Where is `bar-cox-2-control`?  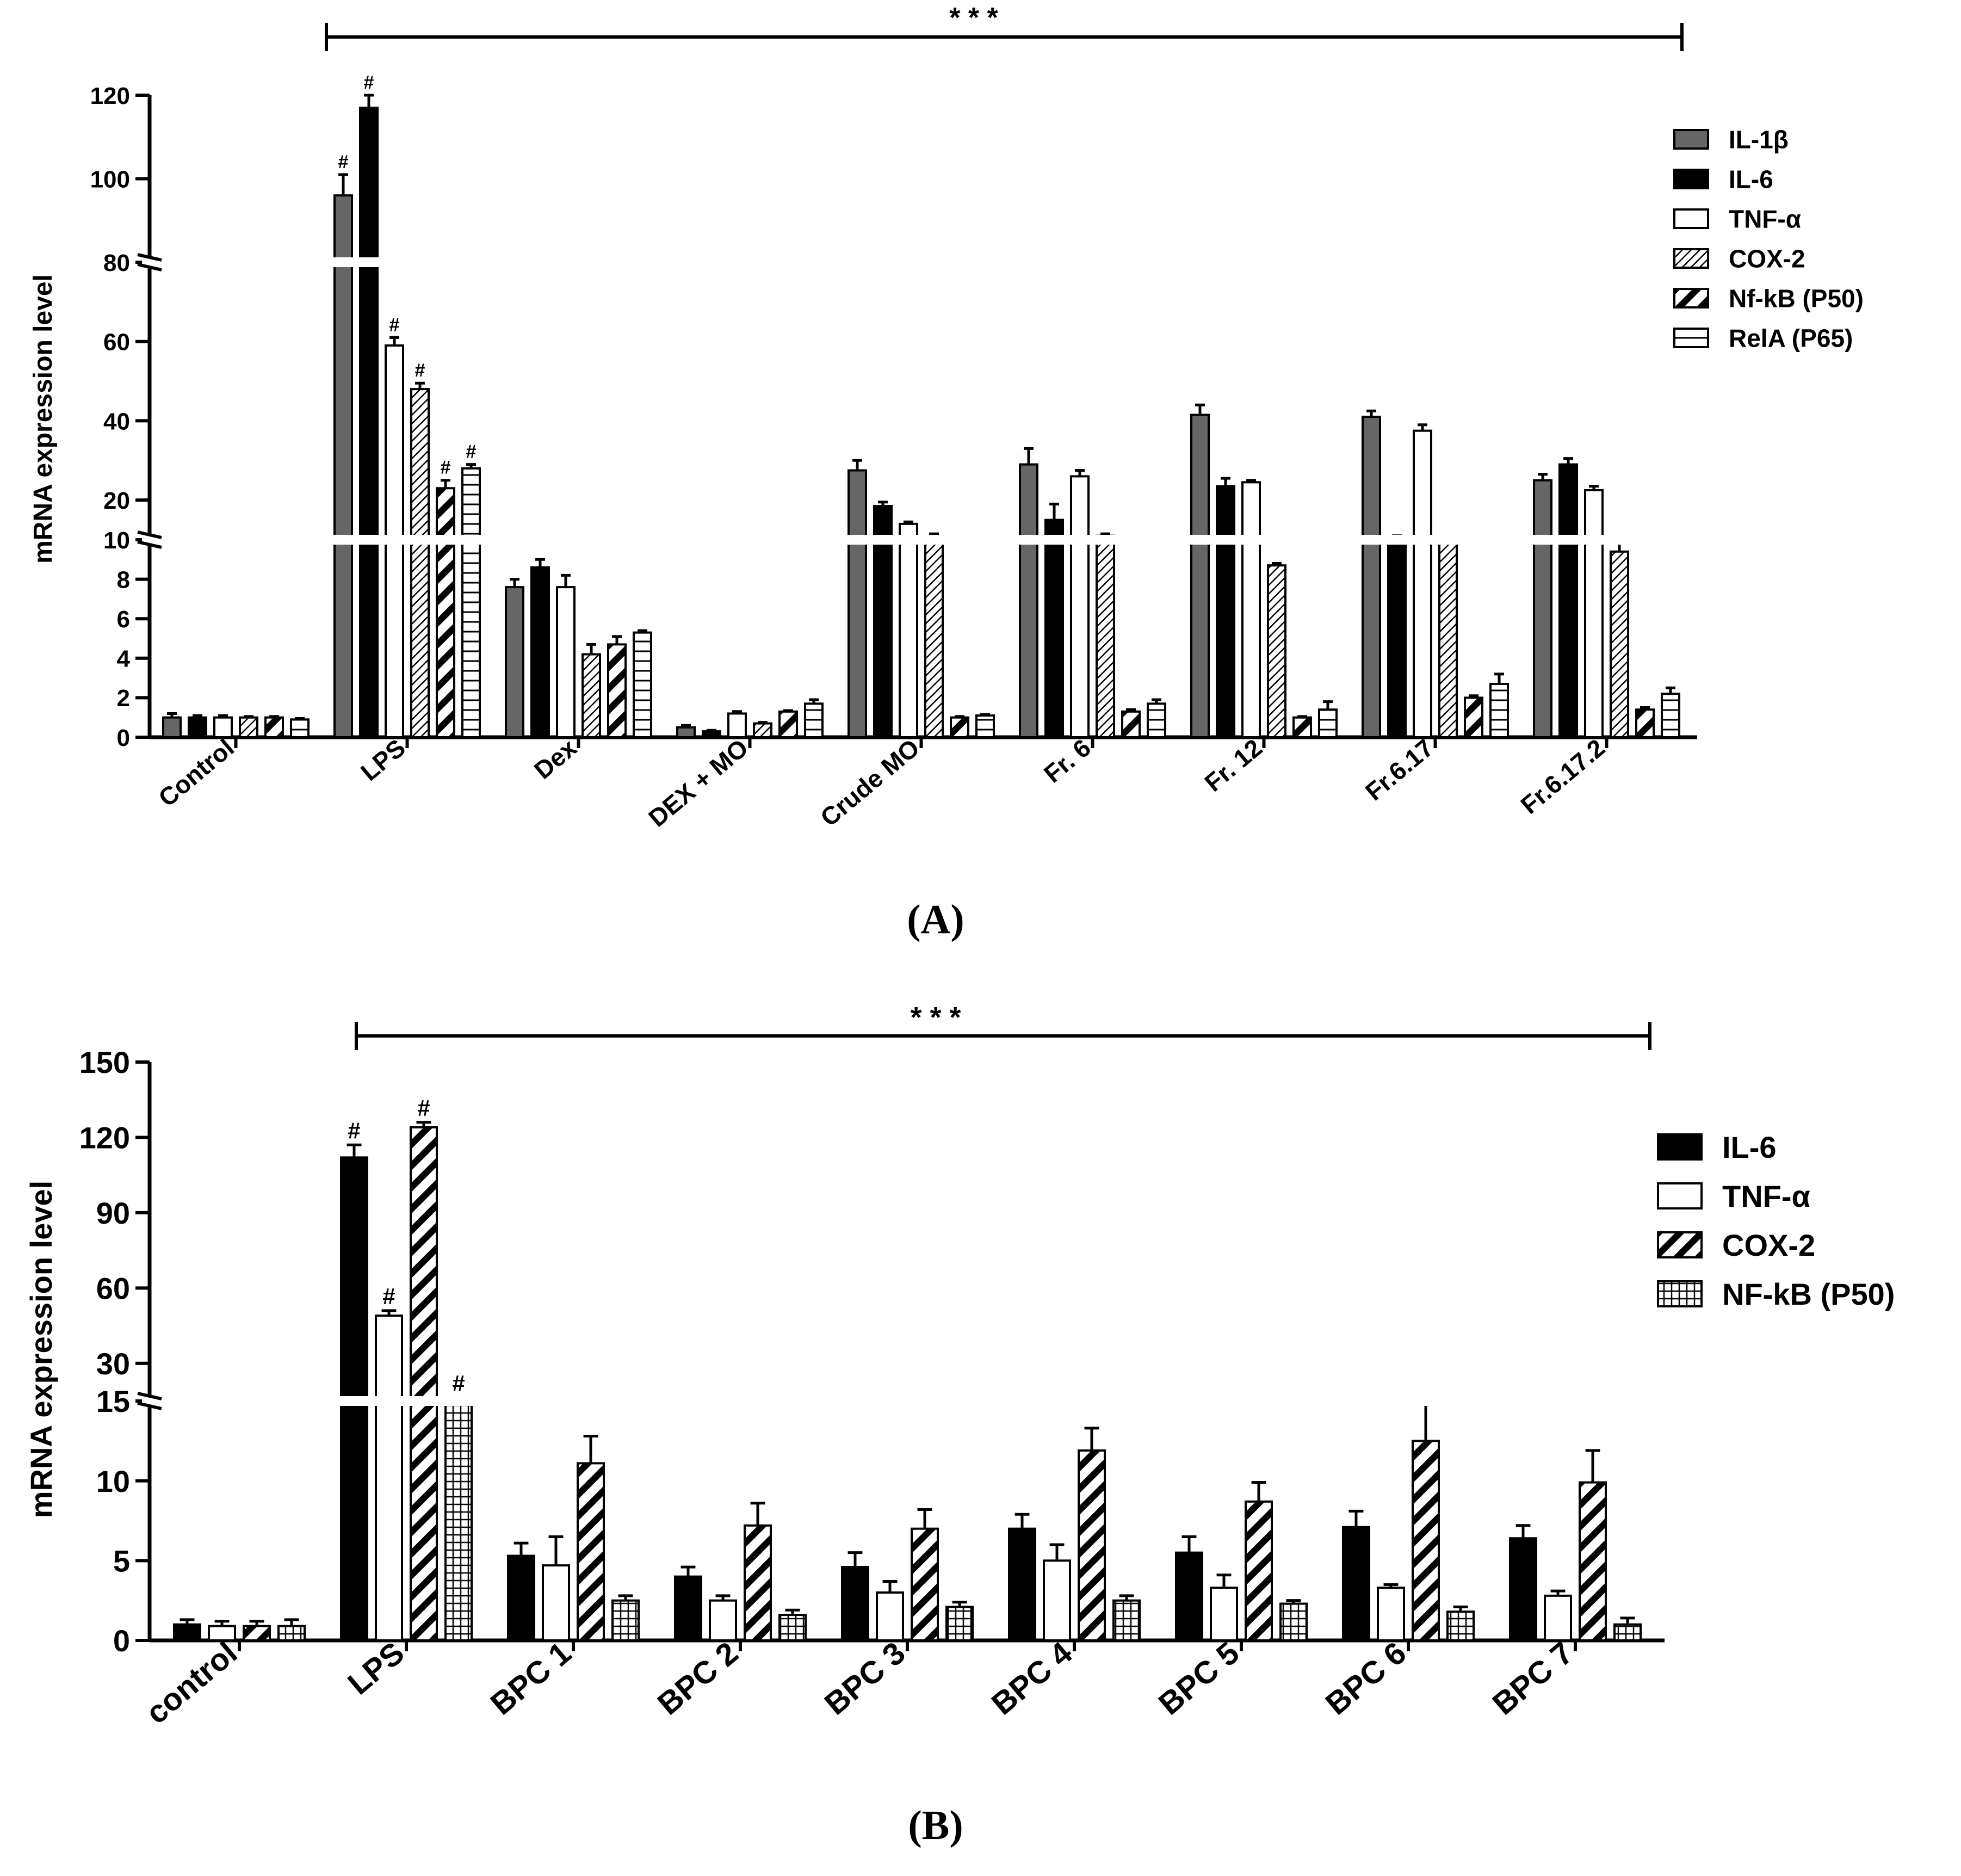
bar-cox-2-control is located at coordinates (249, 727).